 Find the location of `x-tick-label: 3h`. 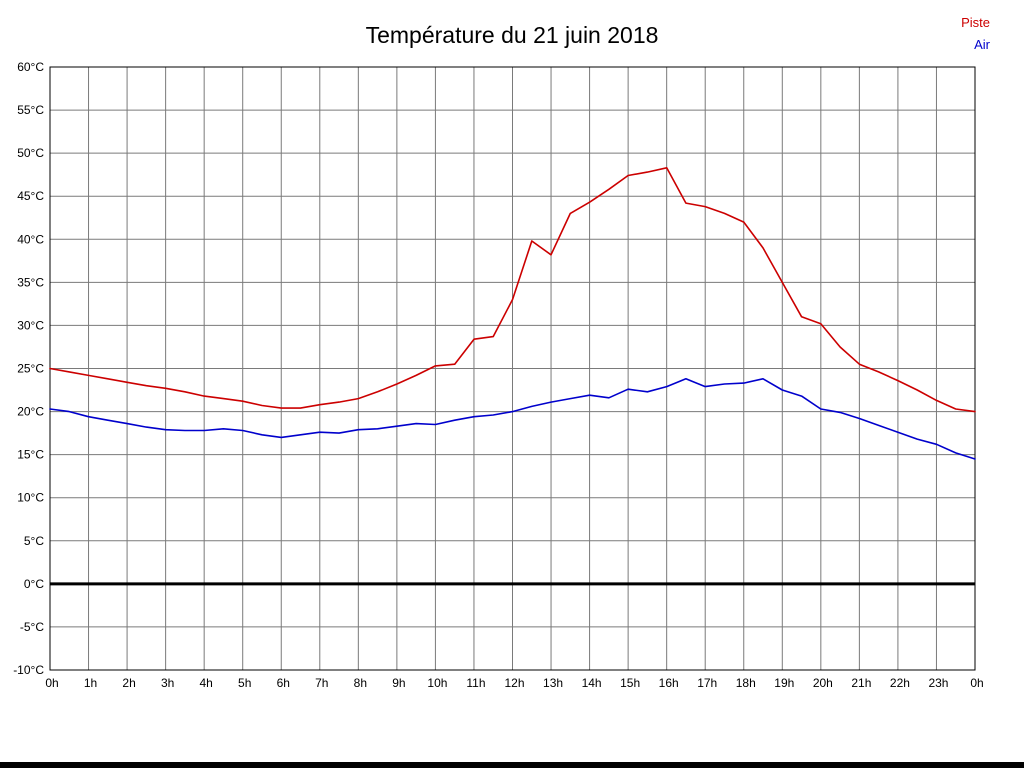

x-tick-label: 3h is located at coordinates (167, 683).